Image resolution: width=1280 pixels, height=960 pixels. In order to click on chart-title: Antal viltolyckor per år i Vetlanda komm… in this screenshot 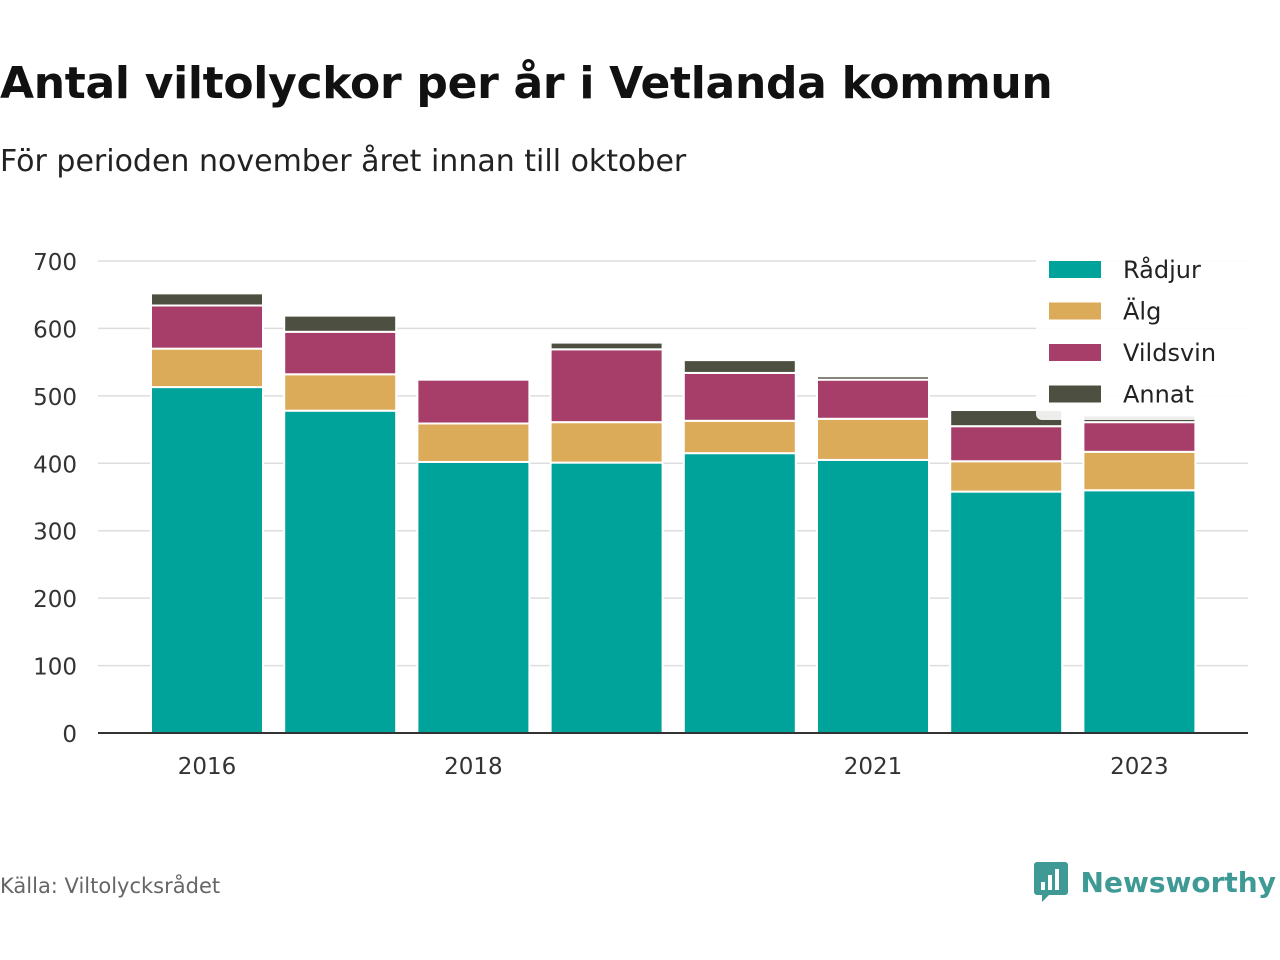, I will do `click(526, 83)`.